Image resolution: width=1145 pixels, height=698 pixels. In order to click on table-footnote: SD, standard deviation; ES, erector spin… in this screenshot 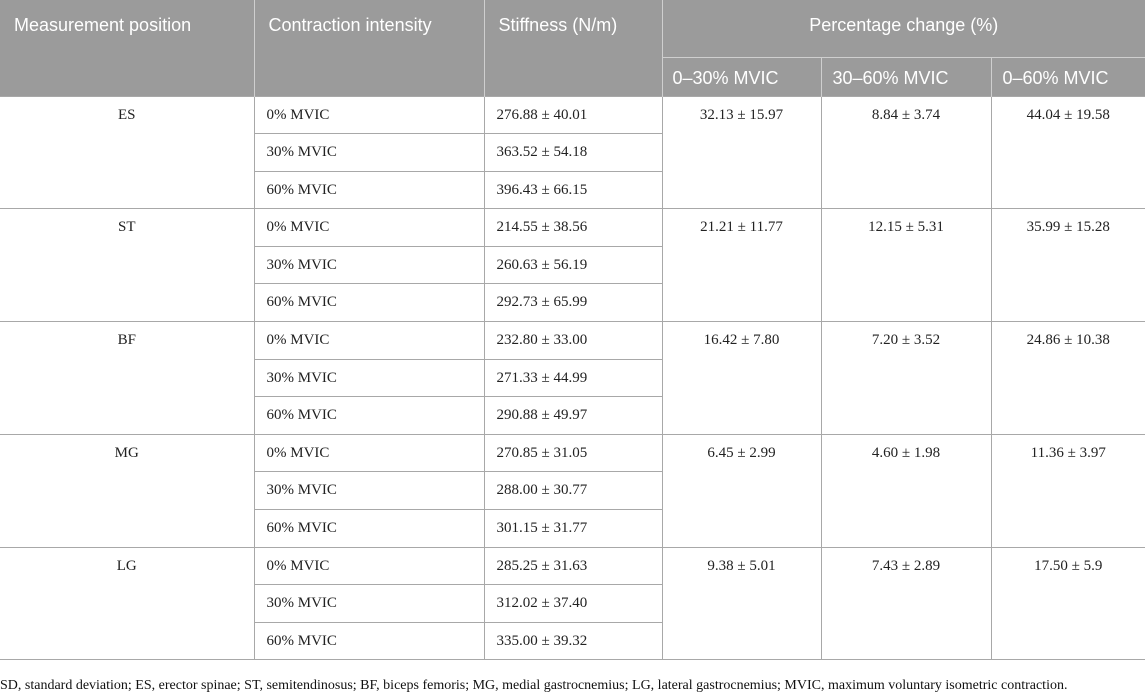, I will do `click(534, 685)`.